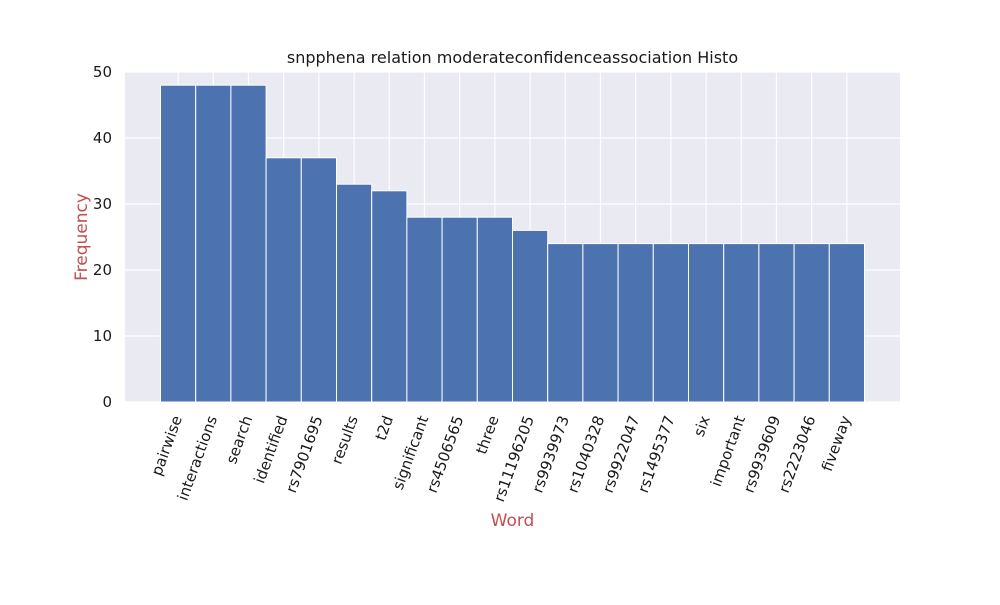  I want to click on x-axis-label: Word, so click(513, 521).